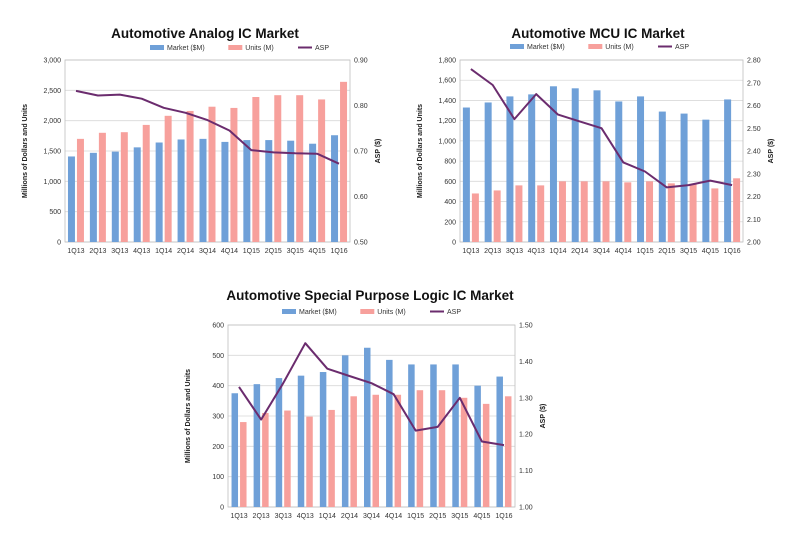  Describe the element at coordinates (546, 47) in the screenshot. I see `legend-label: Market ($M)` at that location.